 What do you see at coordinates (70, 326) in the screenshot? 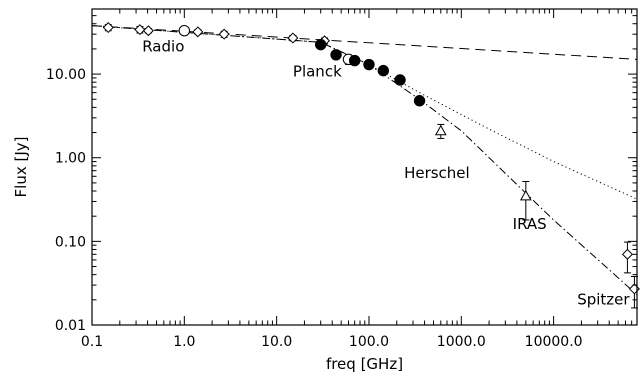
I see `y-tick-label: 0.01` at bounding box center [70, 326].